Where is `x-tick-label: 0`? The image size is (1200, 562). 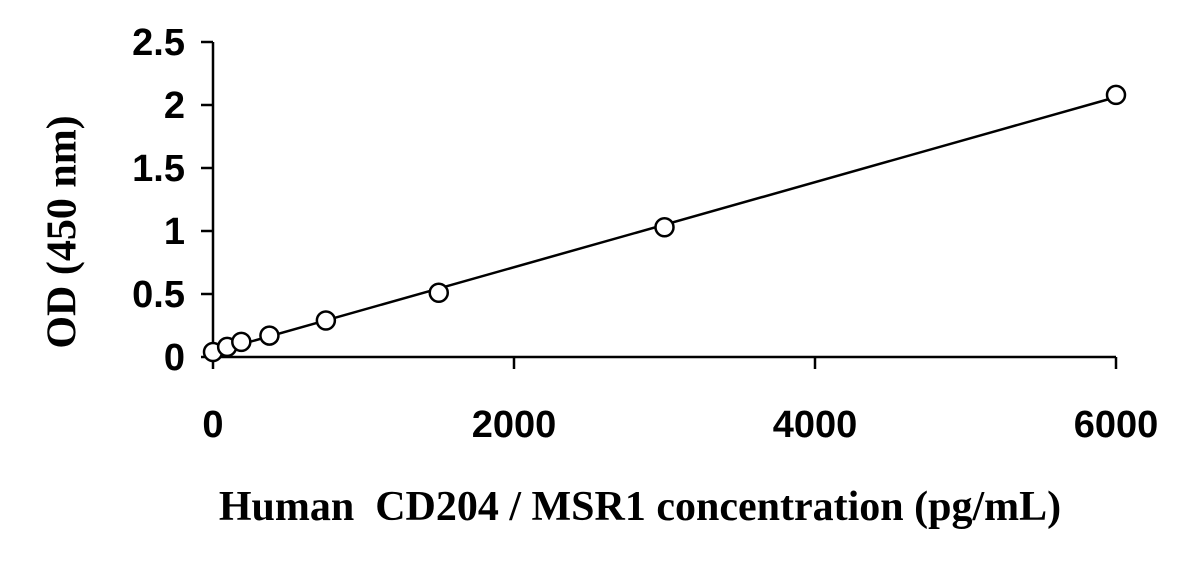 x-tick-label: 0 is located at coordinates (212, 425).